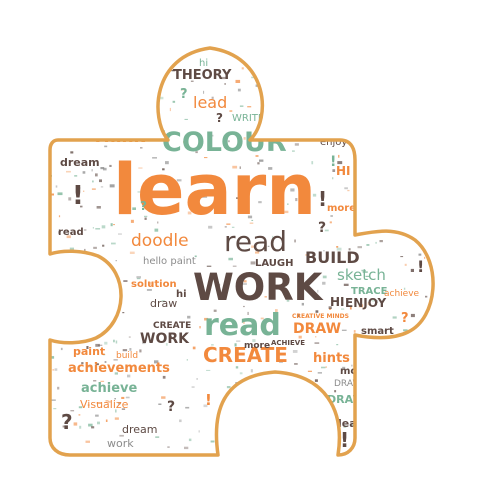  What do you see at coordinates (119, 368) in the screenshot?
I see `word-achievements: achievements` at bounding box center [119, 368].